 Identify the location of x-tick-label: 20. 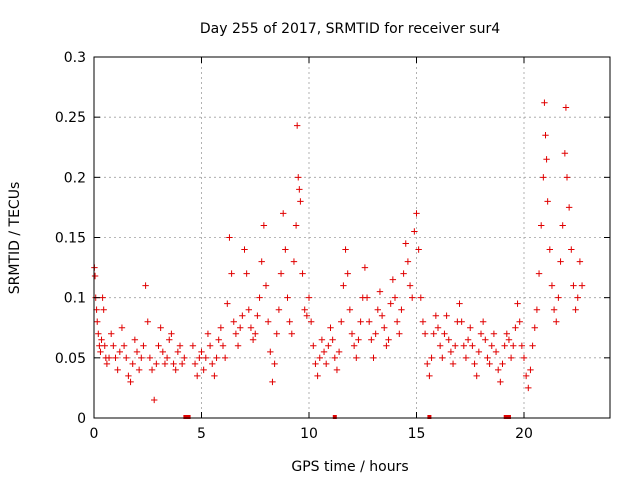
(524, 434).